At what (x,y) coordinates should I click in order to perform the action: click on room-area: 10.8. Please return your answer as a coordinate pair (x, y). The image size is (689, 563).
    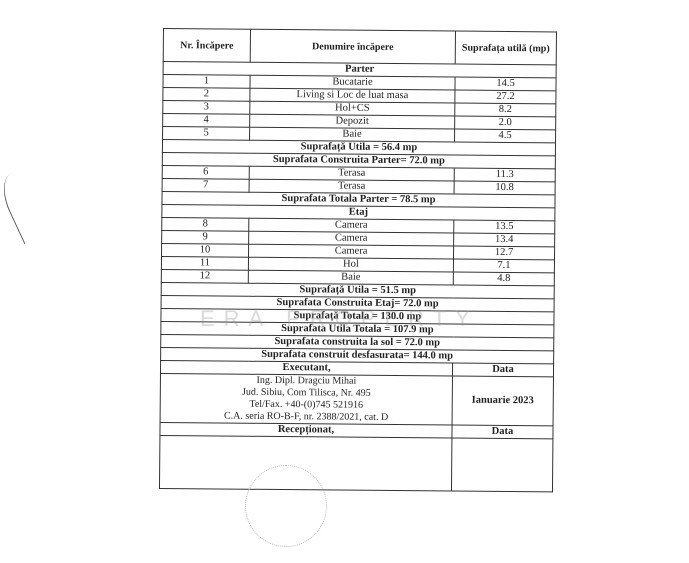
    Looking at the image, I should click on (505, 188).